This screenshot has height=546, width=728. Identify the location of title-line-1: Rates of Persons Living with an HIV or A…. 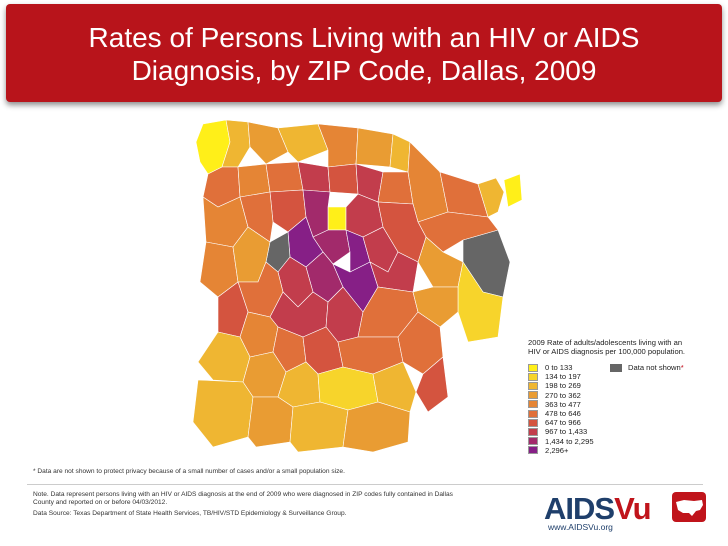
(364, 37).